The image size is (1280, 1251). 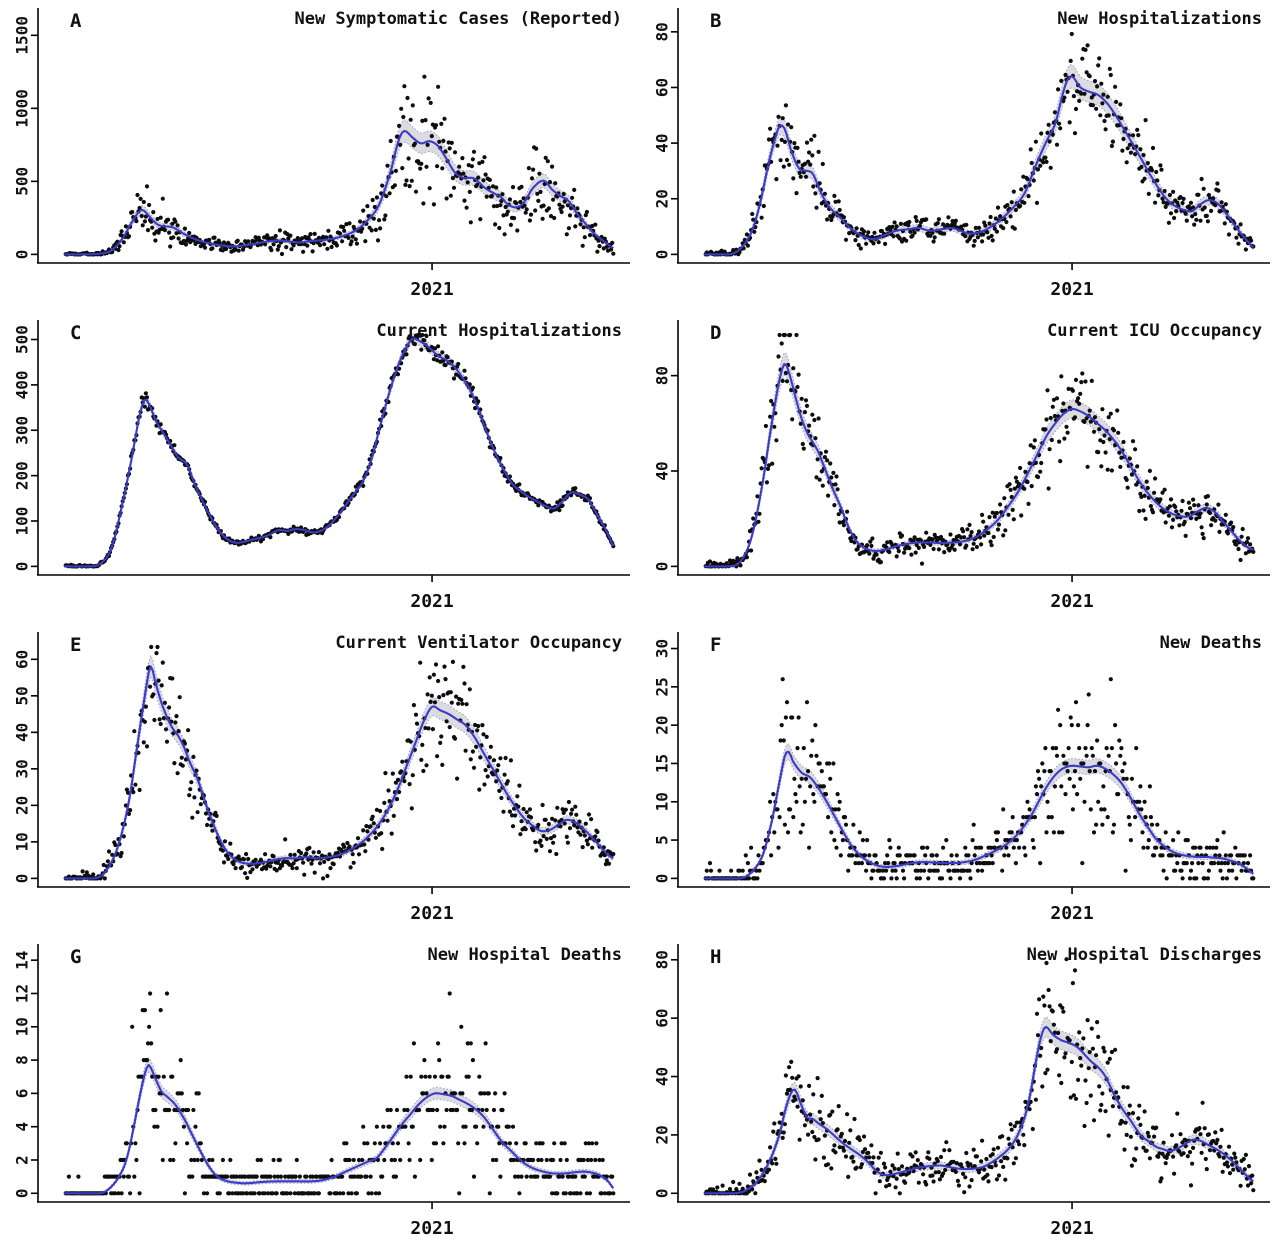 What do you see at coordinates (662, 648) in the screenshot?
I see `y-tick-label: 30` at bounding box center [662, 648].